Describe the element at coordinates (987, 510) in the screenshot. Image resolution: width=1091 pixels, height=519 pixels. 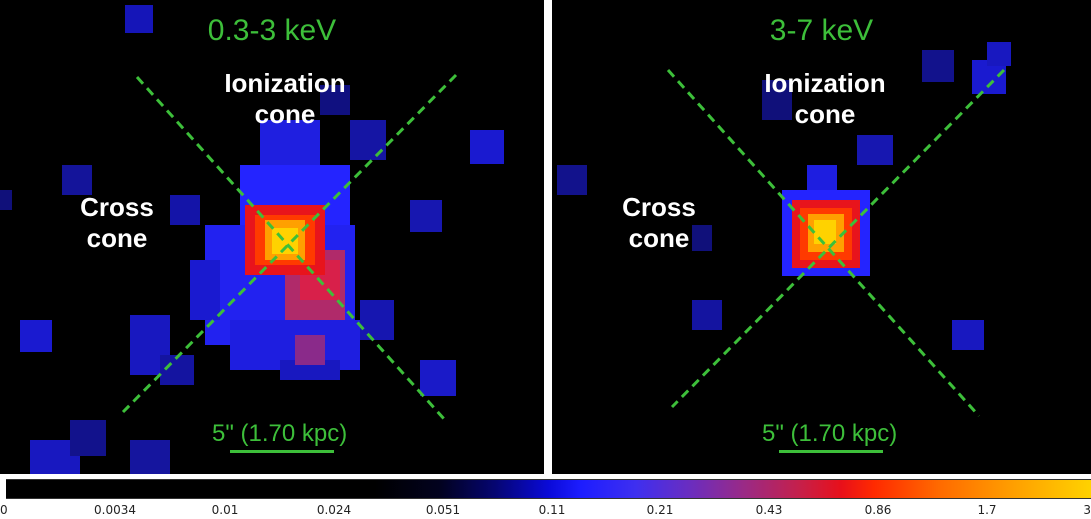
I see `colorbar-tick-label: 1.7` at that location.